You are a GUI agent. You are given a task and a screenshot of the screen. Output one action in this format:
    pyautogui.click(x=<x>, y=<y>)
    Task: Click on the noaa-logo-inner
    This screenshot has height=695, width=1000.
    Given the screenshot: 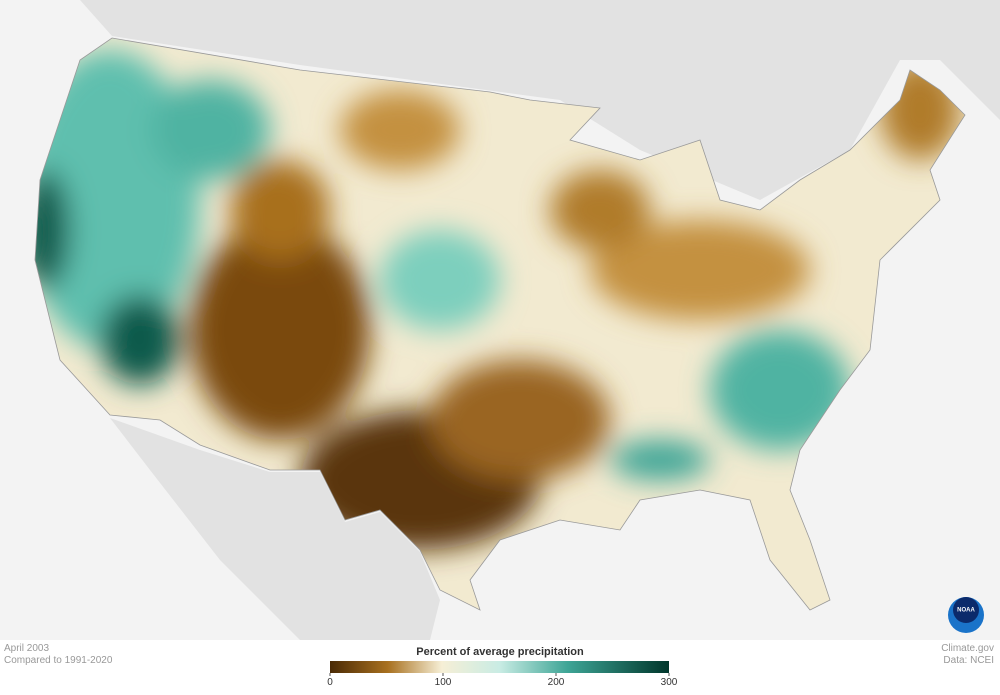 What is the action you would take?
    pyautogui.click(x=966, y=610)
    